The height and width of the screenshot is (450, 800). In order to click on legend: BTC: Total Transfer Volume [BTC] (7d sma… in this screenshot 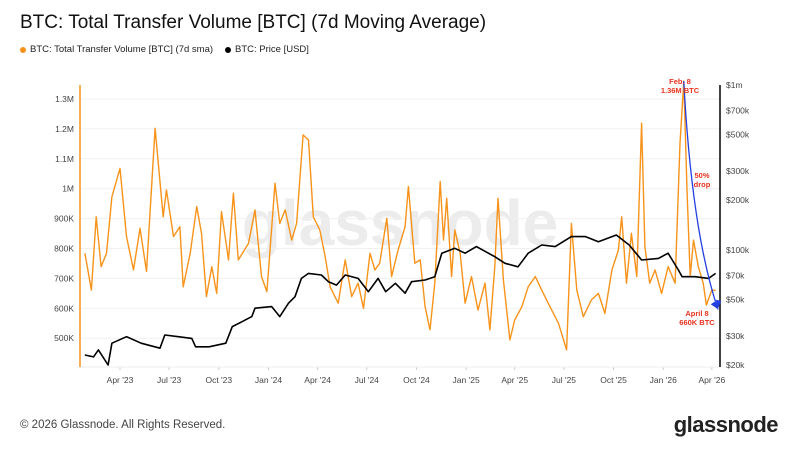, I will do `click(164, 49)`.